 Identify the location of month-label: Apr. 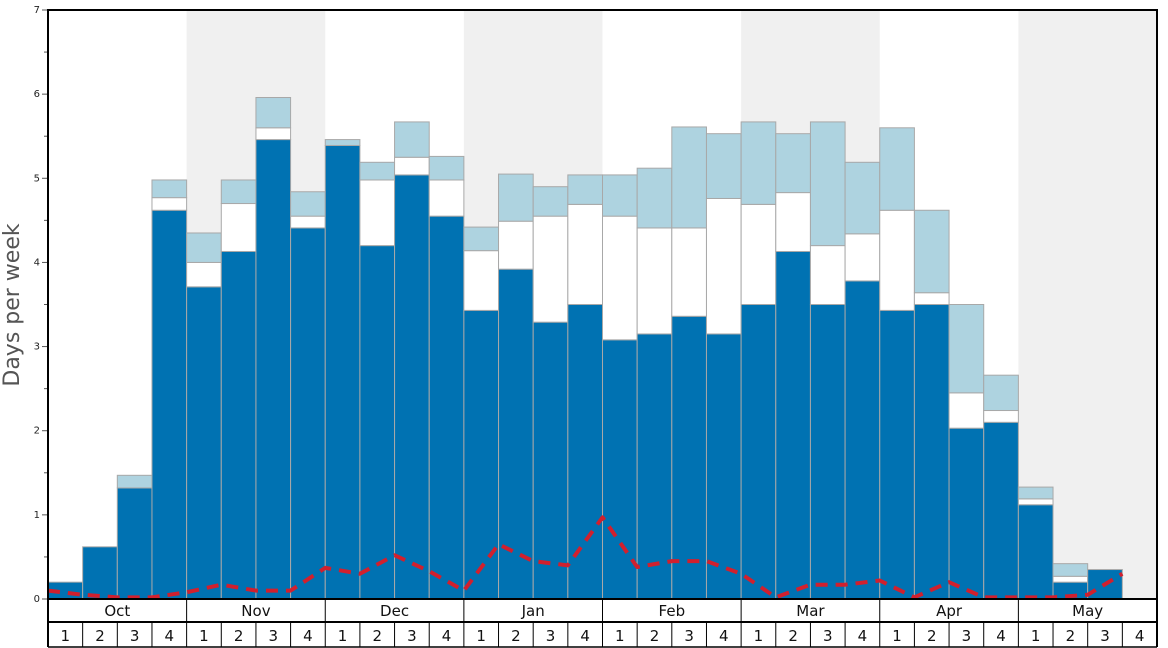
(949, 611).